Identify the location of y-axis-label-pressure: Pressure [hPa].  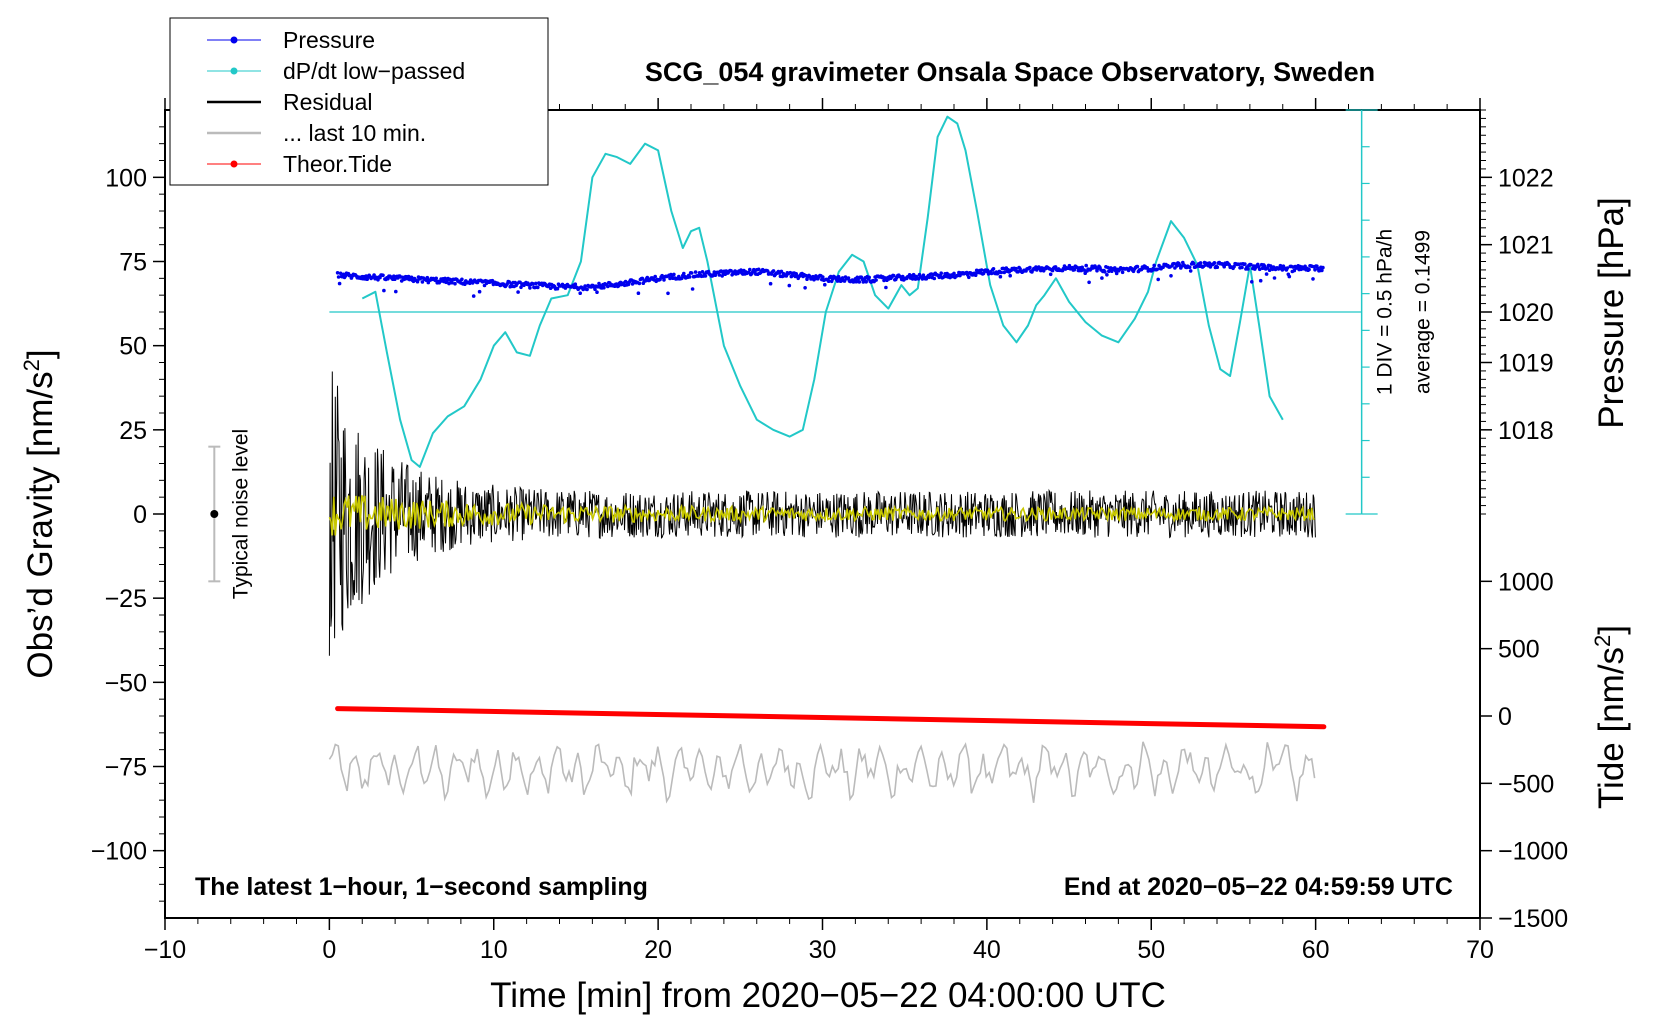
(1611, 313).